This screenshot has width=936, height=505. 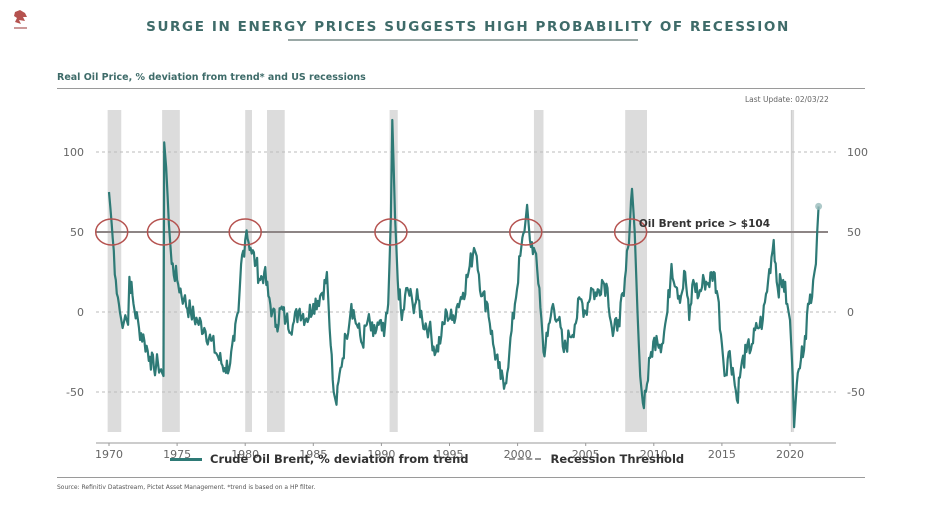 What do you see at coordinates (850, 312) in the screenshot?
I see `y-tick-label-right: 0` at bounding box center [850, 312].